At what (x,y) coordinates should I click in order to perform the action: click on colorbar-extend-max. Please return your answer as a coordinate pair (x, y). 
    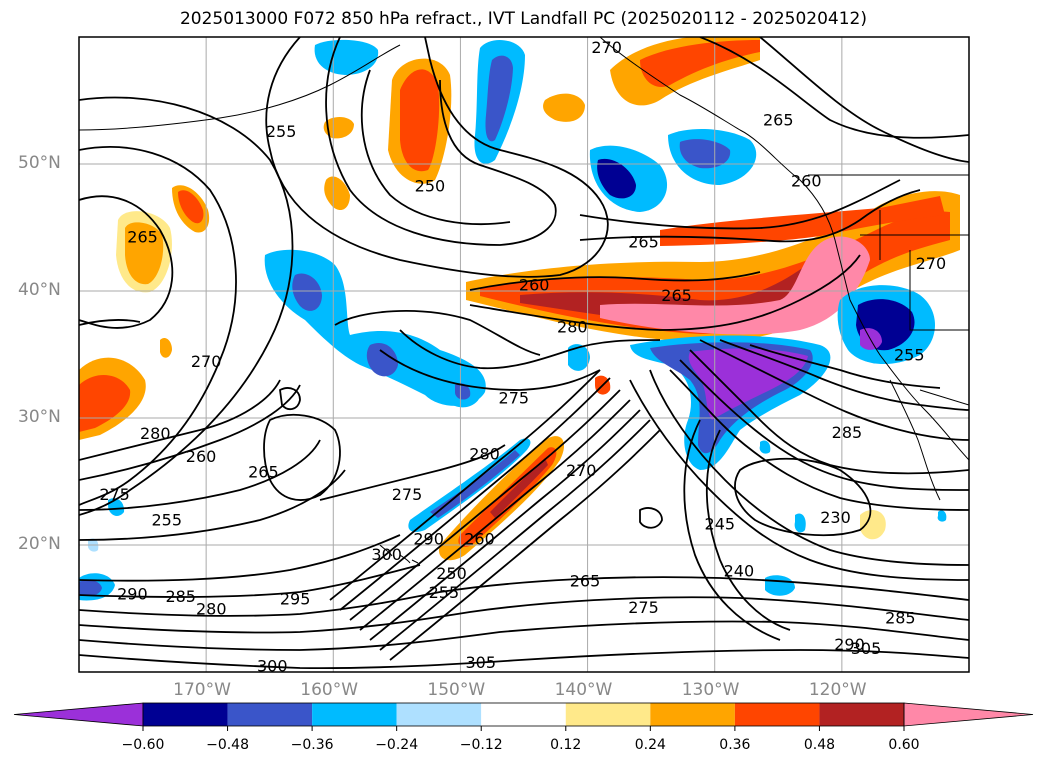
    Looking at the image, I should click on (968, 714).